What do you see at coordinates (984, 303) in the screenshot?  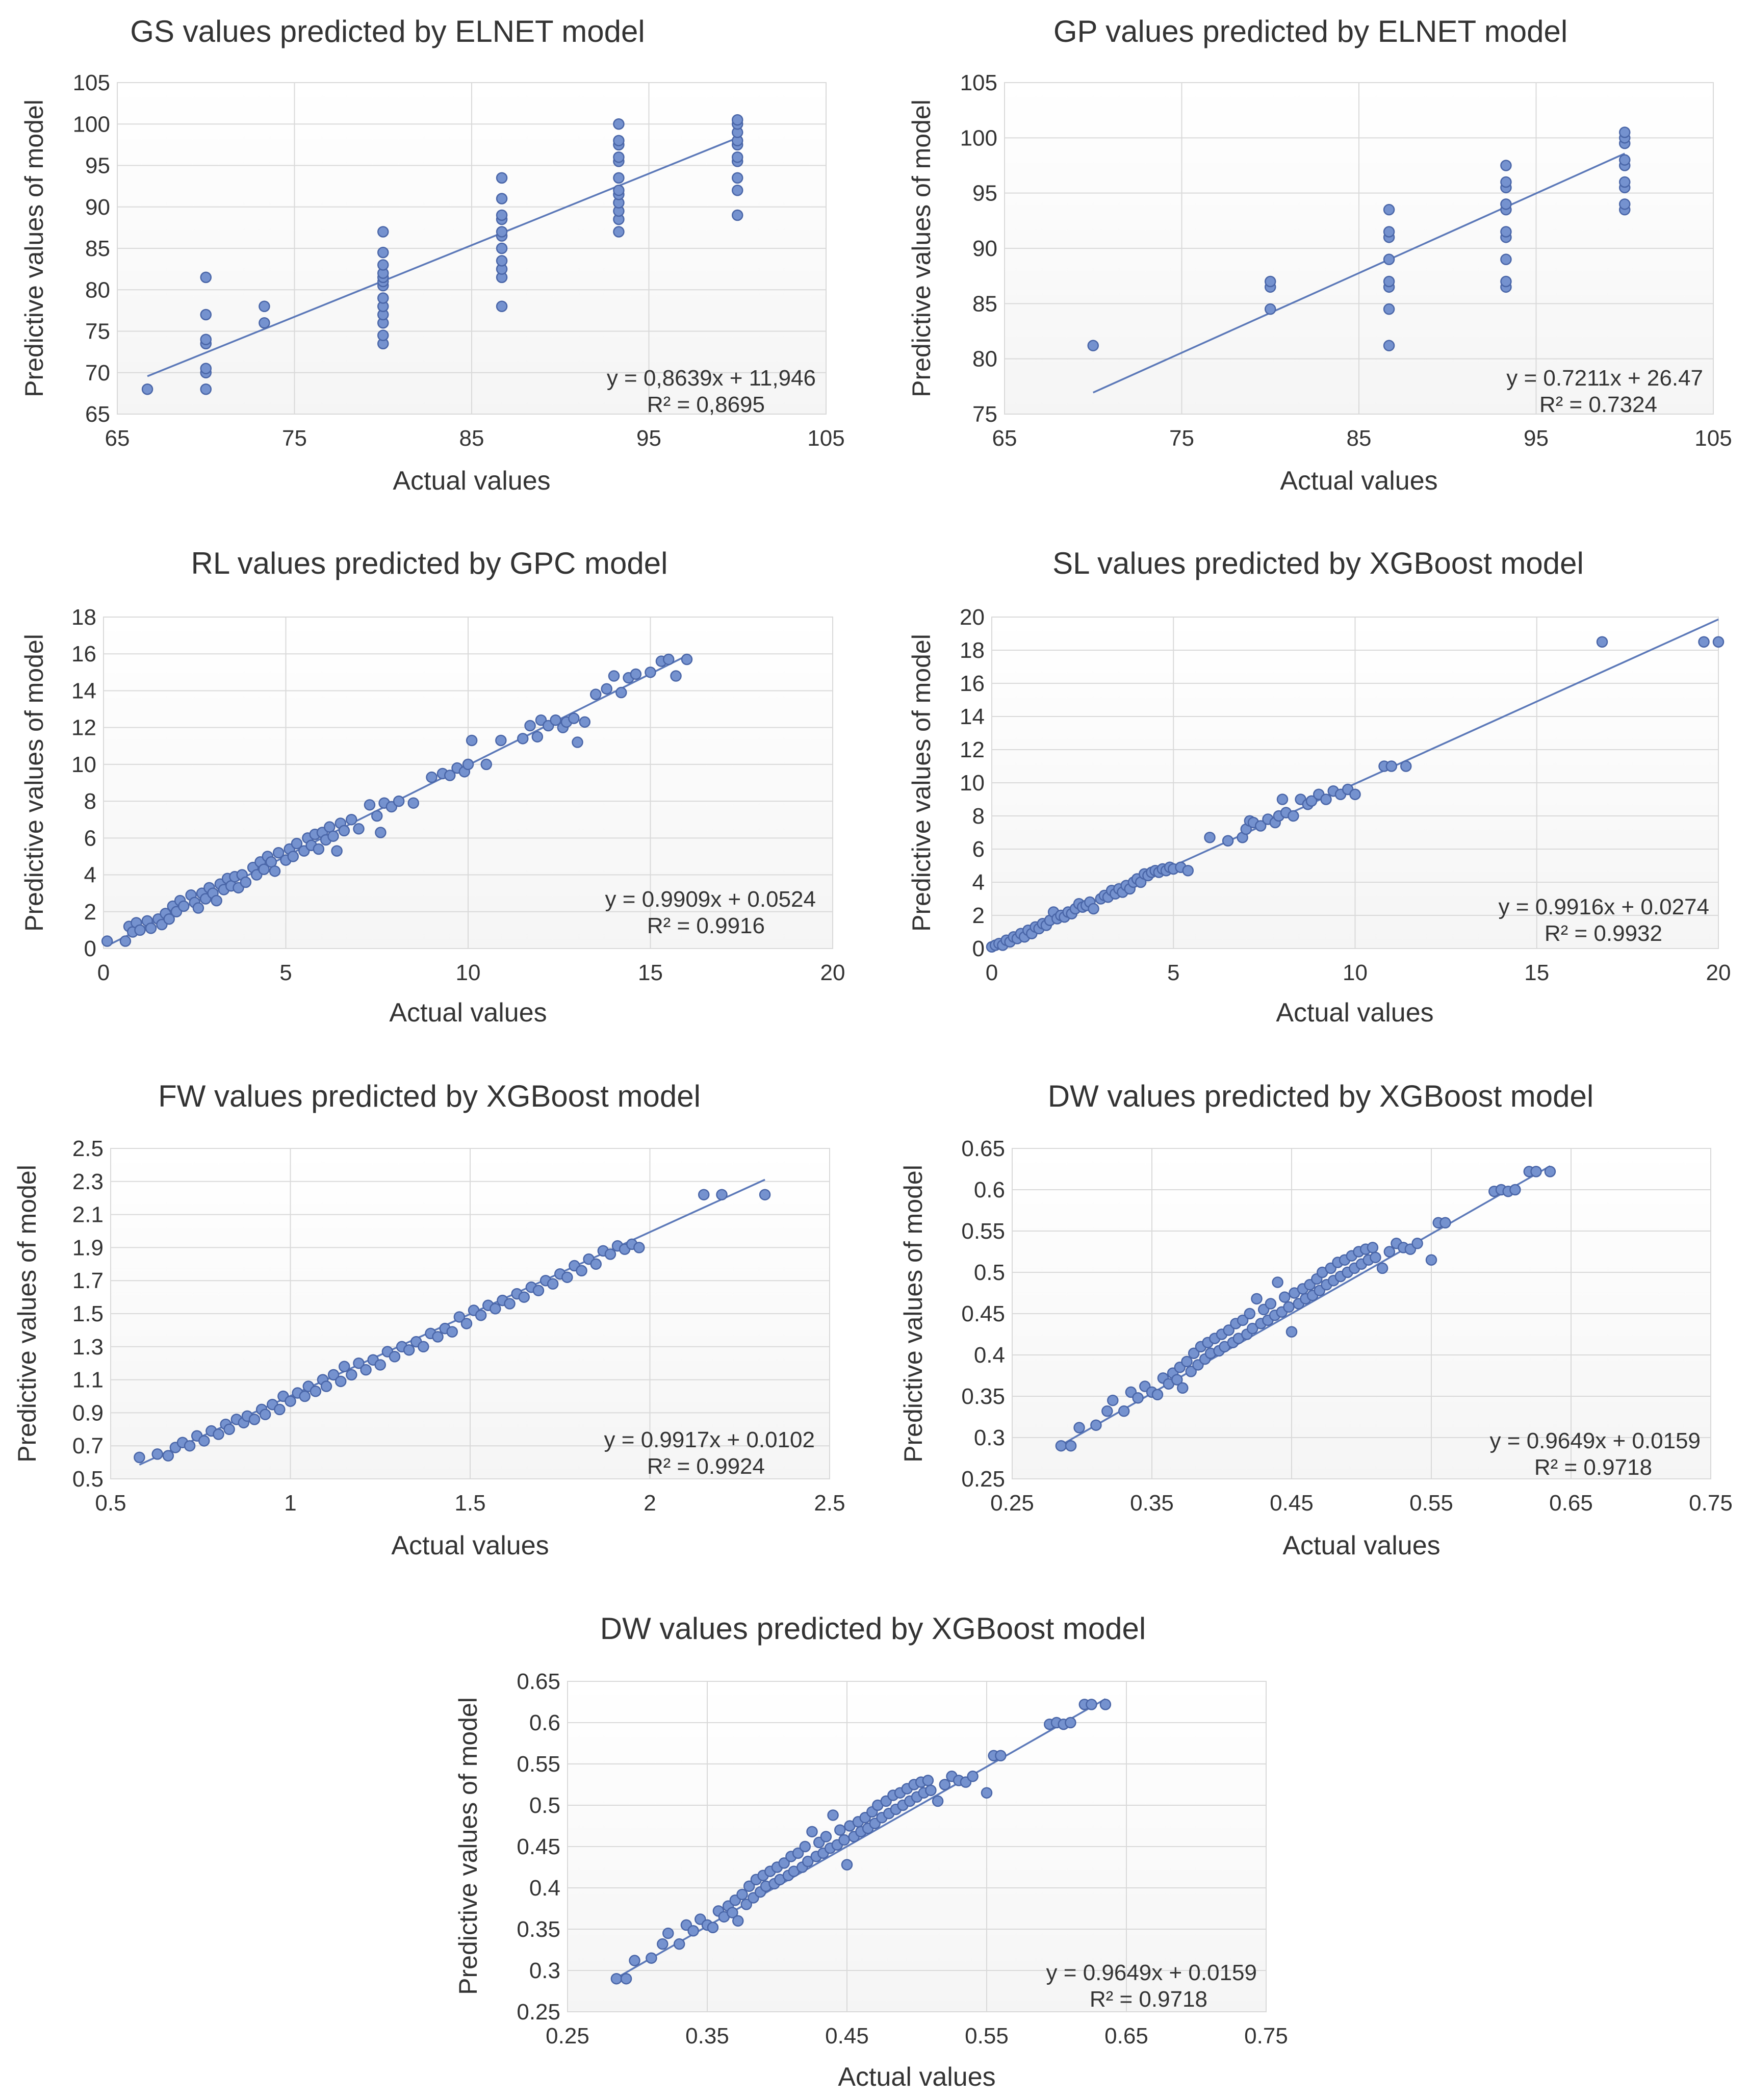 I see `y-tick-label: 85` at bounding box center [984, 303].